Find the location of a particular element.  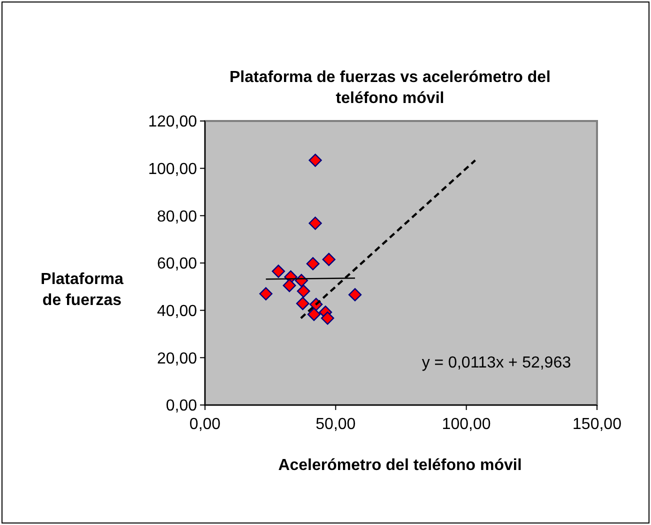

x-axis-title: Acelerómetro del teléfono móvil is located at coordinates (400, 465).